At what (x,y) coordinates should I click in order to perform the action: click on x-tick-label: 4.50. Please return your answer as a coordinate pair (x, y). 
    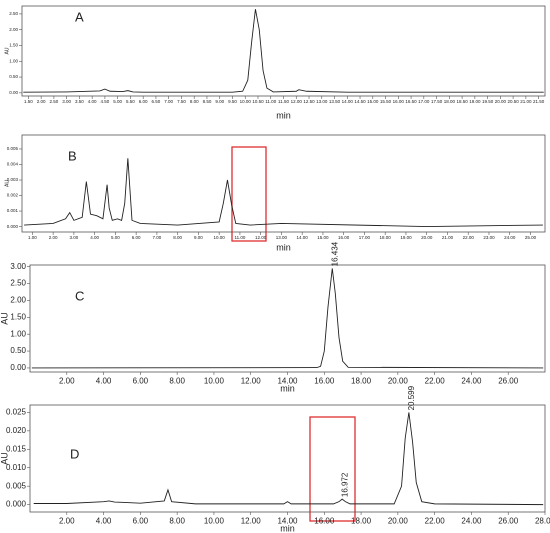
    Looking at the image, I should click on (105, 101).